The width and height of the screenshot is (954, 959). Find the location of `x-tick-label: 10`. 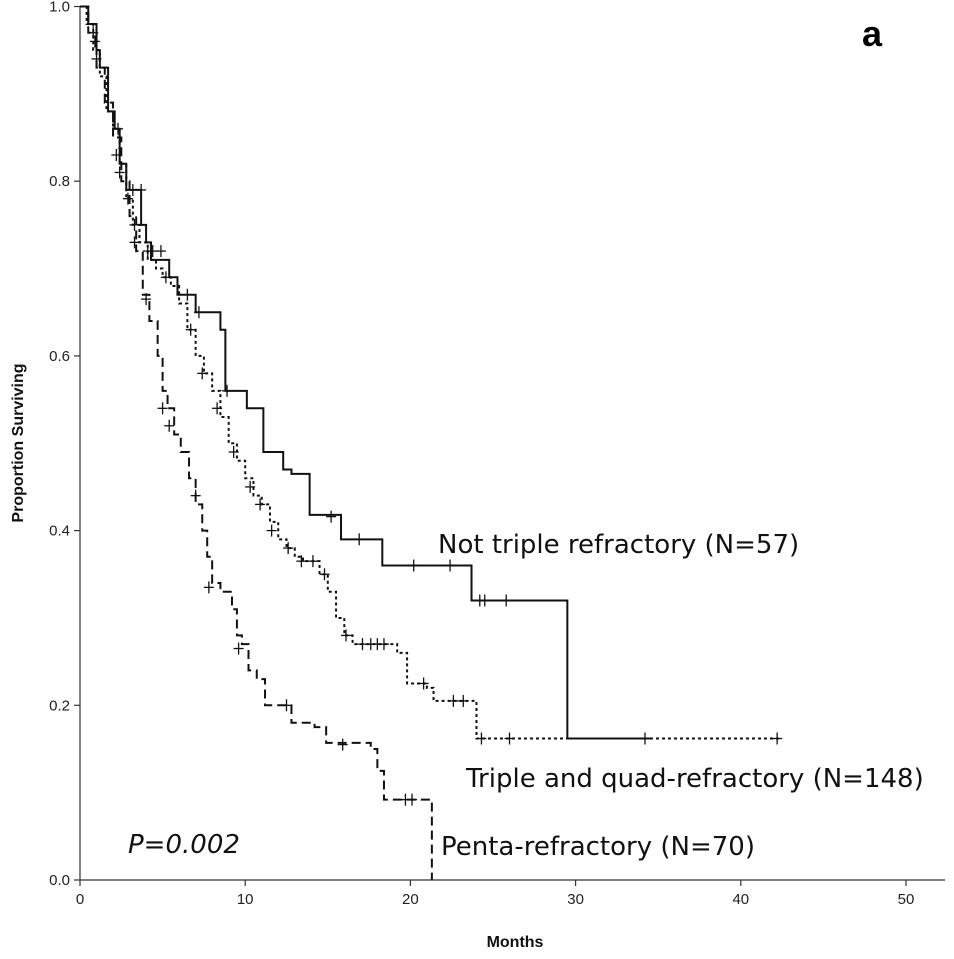

x-tick-label: 10 is located at coordinates (245, 899).